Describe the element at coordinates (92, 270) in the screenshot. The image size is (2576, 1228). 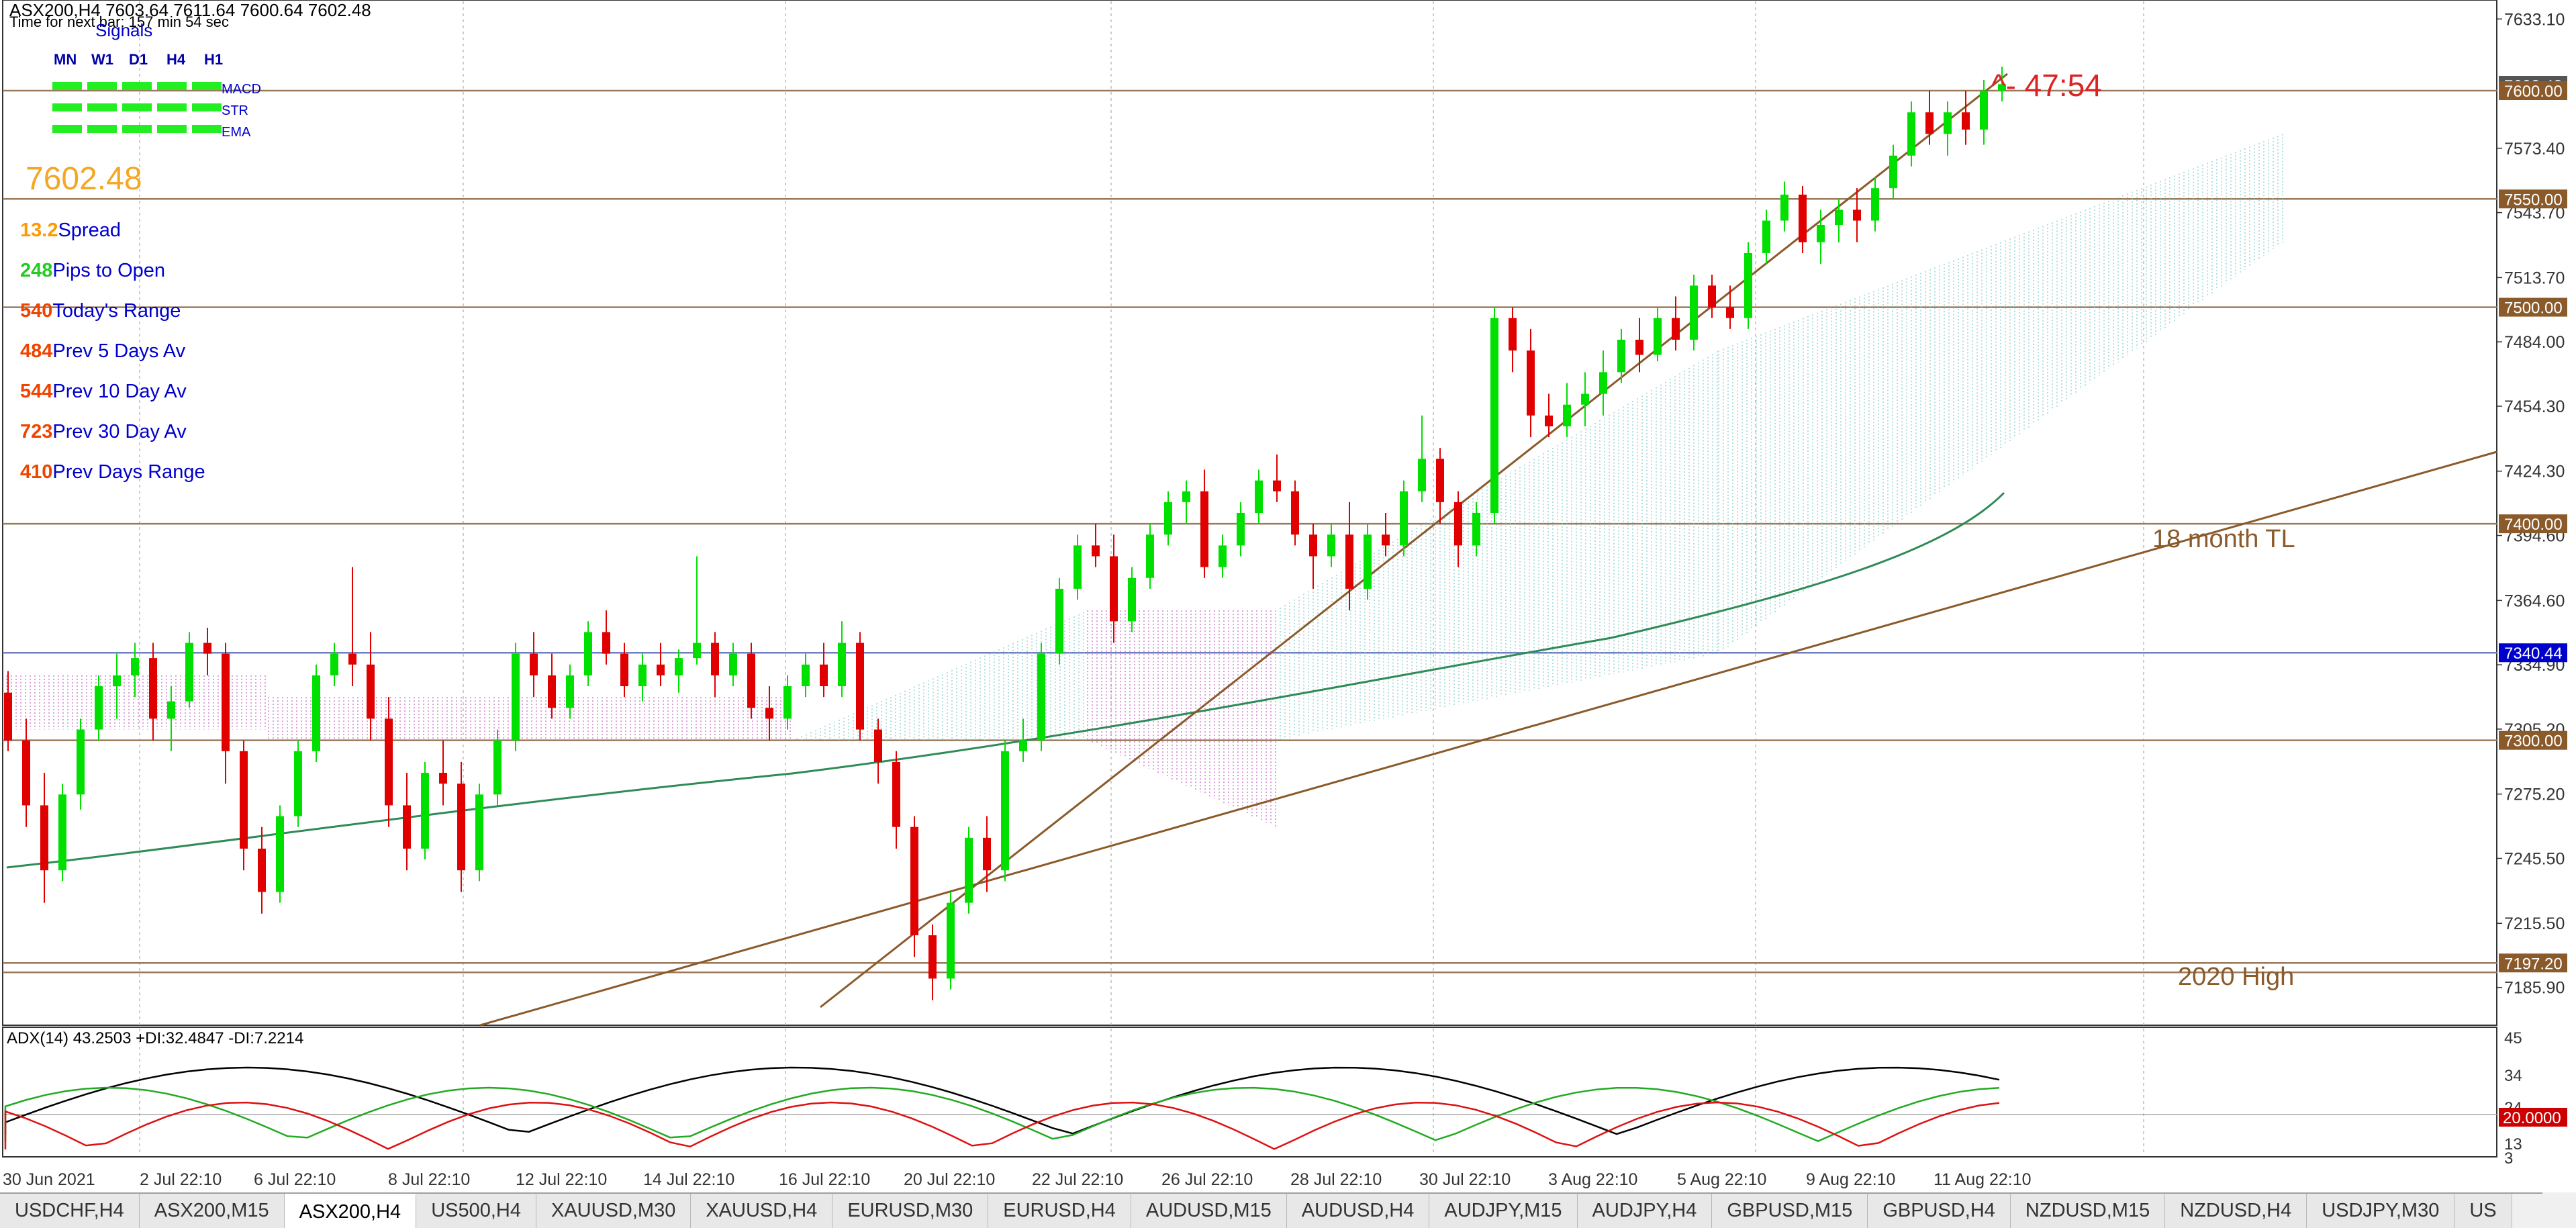
I see `info-row: 248Pips to Open` at that location.